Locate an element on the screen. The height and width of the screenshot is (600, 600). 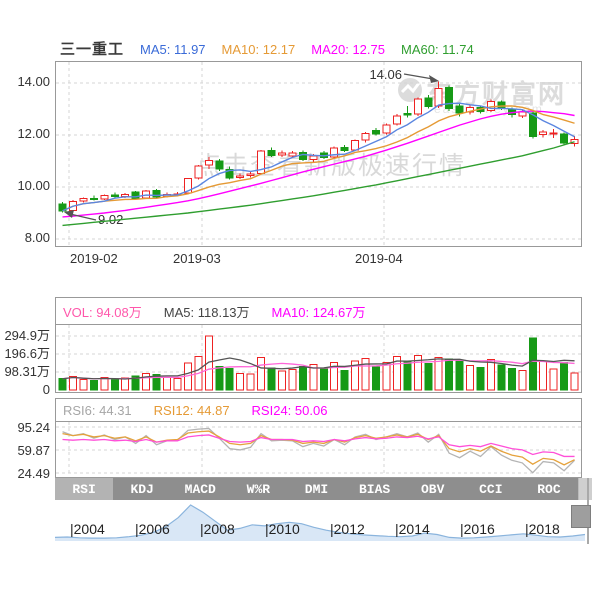
rsi-label-strip: RSI6: 44.31 RSI12: 44.87 RSI24: 50.06 is located at coordinates (318, 410).